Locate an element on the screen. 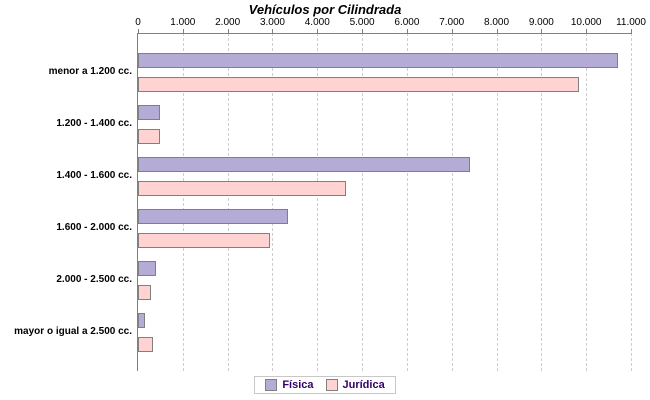 The image size is (650, 400). category-label: menor a 1.200 cc. is located at coordinates (90, 71).